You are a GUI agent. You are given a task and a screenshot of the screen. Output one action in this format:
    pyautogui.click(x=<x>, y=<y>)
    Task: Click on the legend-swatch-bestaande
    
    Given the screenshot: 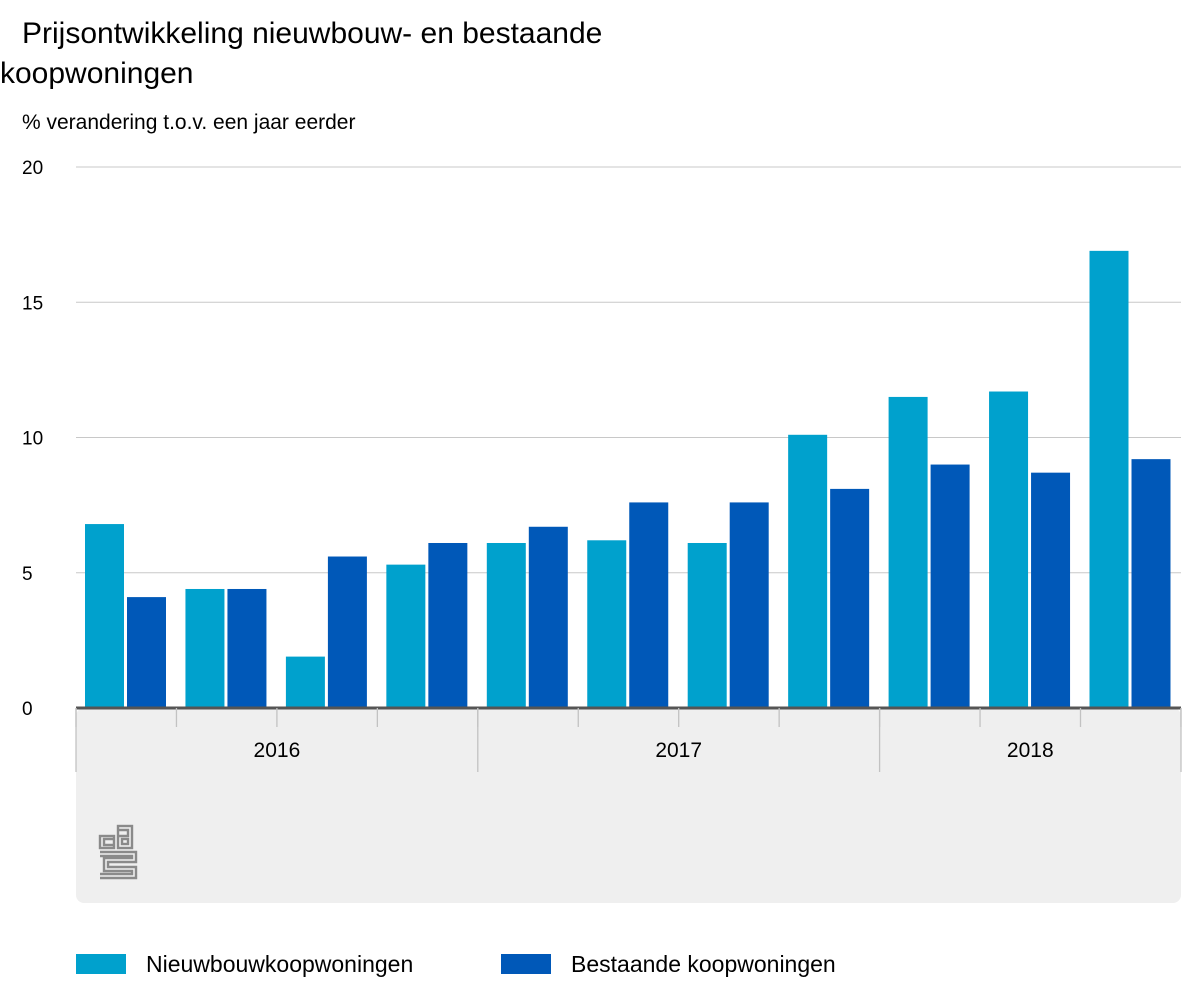 What is the action you would take?
    pyautogui.click(x=526, y=964)
    